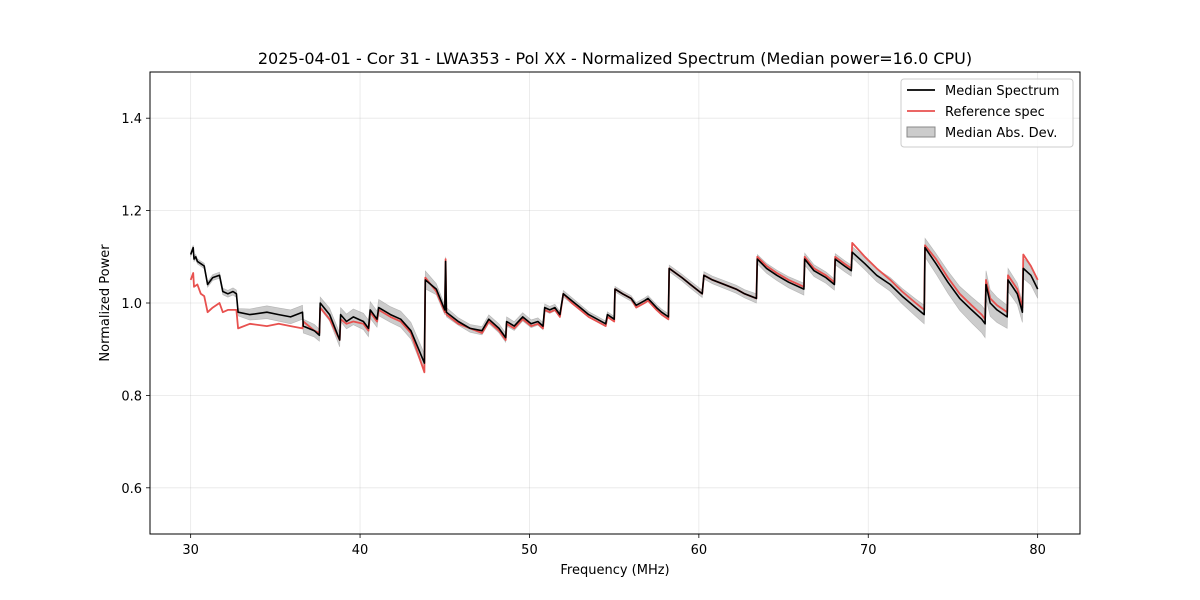  Describe the element at coordinates (131, 396) in the screenshot. I see `y-tick-label: 0.8` at that location.